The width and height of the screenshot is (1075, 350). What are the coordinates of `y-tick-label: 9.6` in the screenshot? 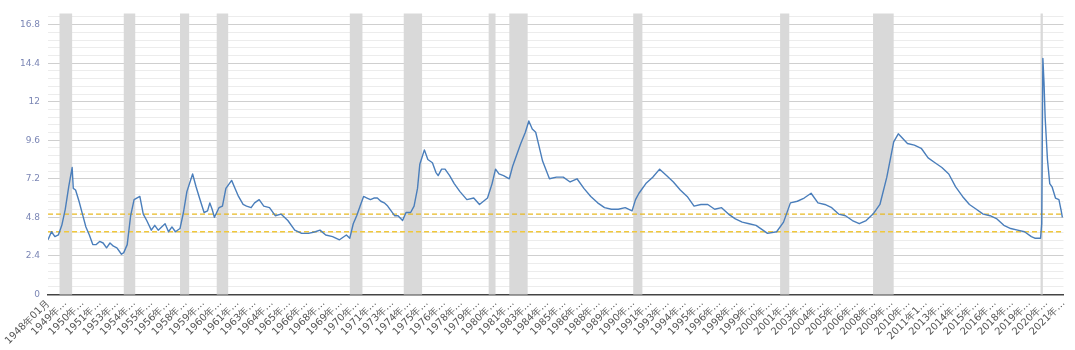 It's located at (33, 139).